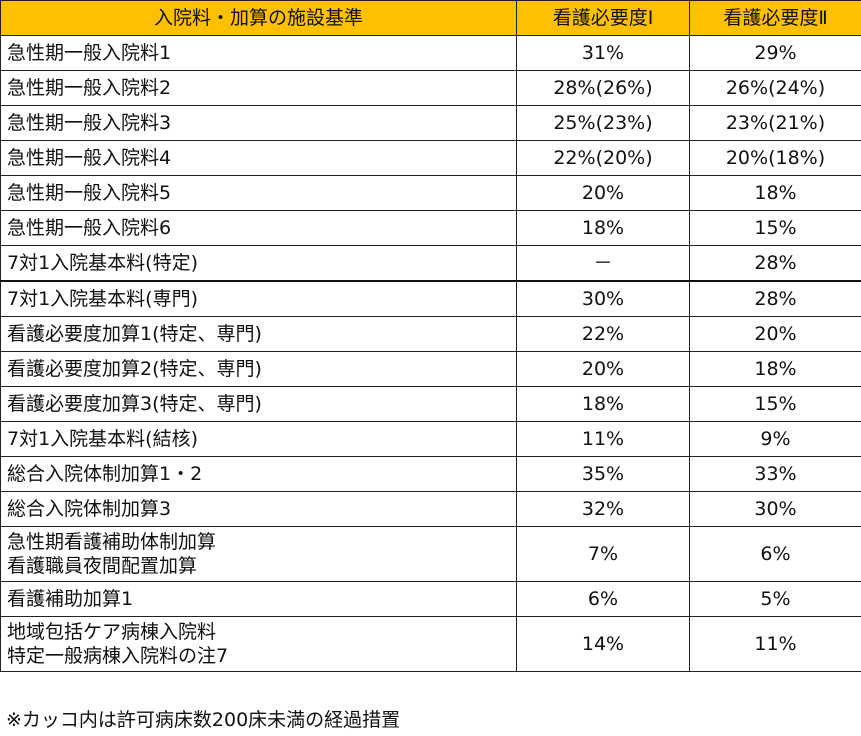 This screenshot has width=861, height=736. I want to click on row-label: 地域包括ケア病棟入院料 特定一般病棟入院料の注7, so click(258, 644).